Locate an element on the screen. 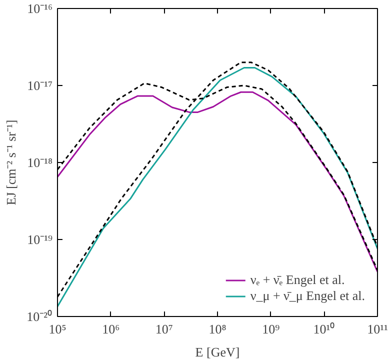 Image resolution: width=391 pixels, height=362 pixels. y-axis-title: EJ [cm⁻² s⁻¹ sr⁻¹] is located at coordinates (11, 163).